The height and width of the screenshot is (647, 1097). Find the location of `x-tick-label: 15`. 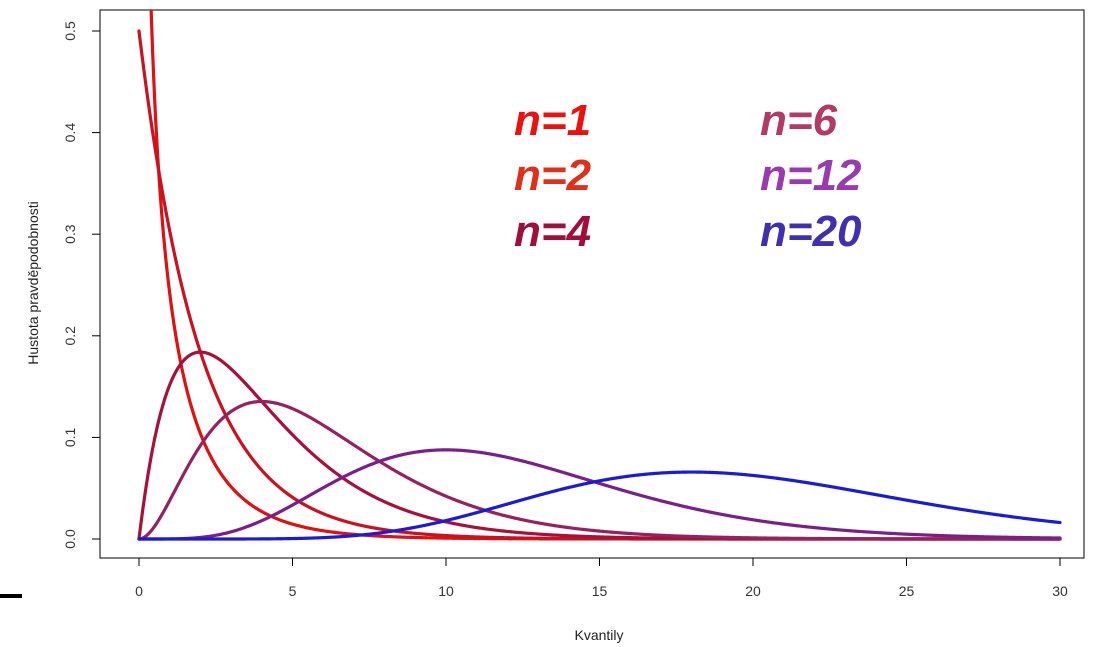

x-tick-label: 15 is located at coordinates (600, 591).